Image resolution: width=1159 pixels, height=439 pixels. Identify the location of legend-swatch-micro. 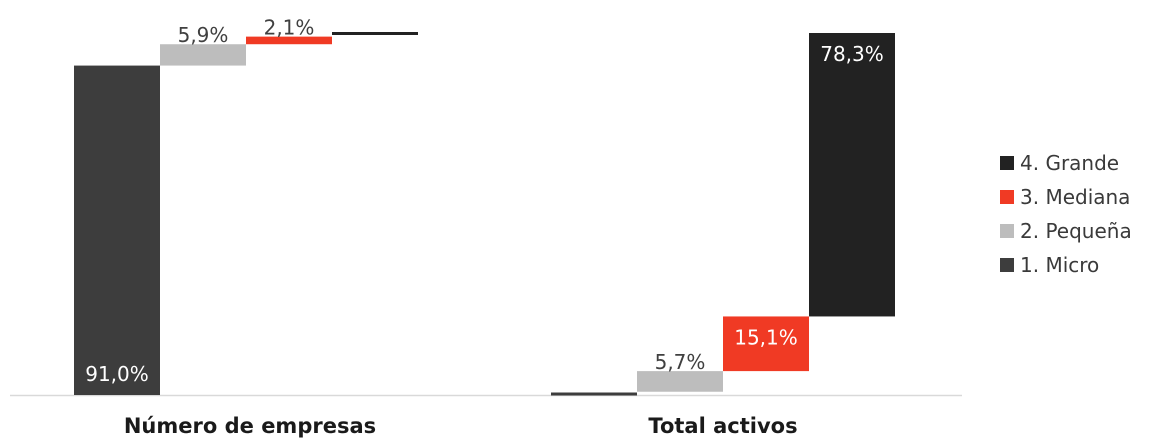
(1007, 265).